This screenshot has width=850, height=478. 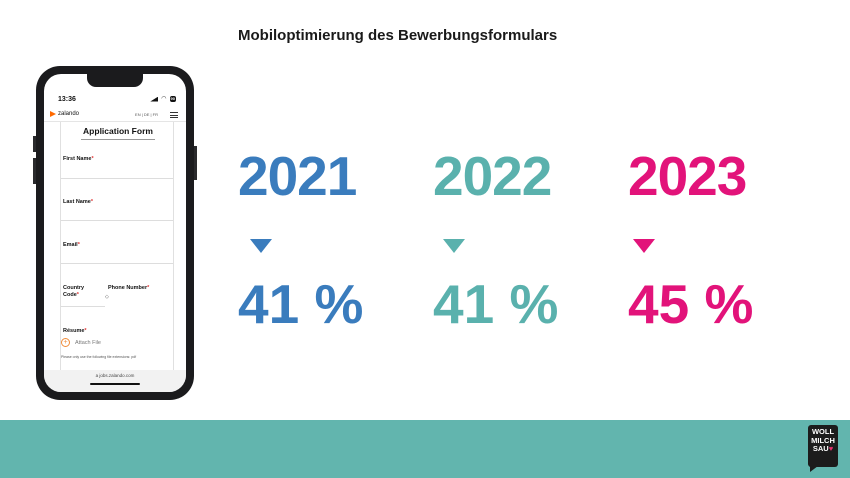 I want to click on footer-bar, so click(x=425, y=449).